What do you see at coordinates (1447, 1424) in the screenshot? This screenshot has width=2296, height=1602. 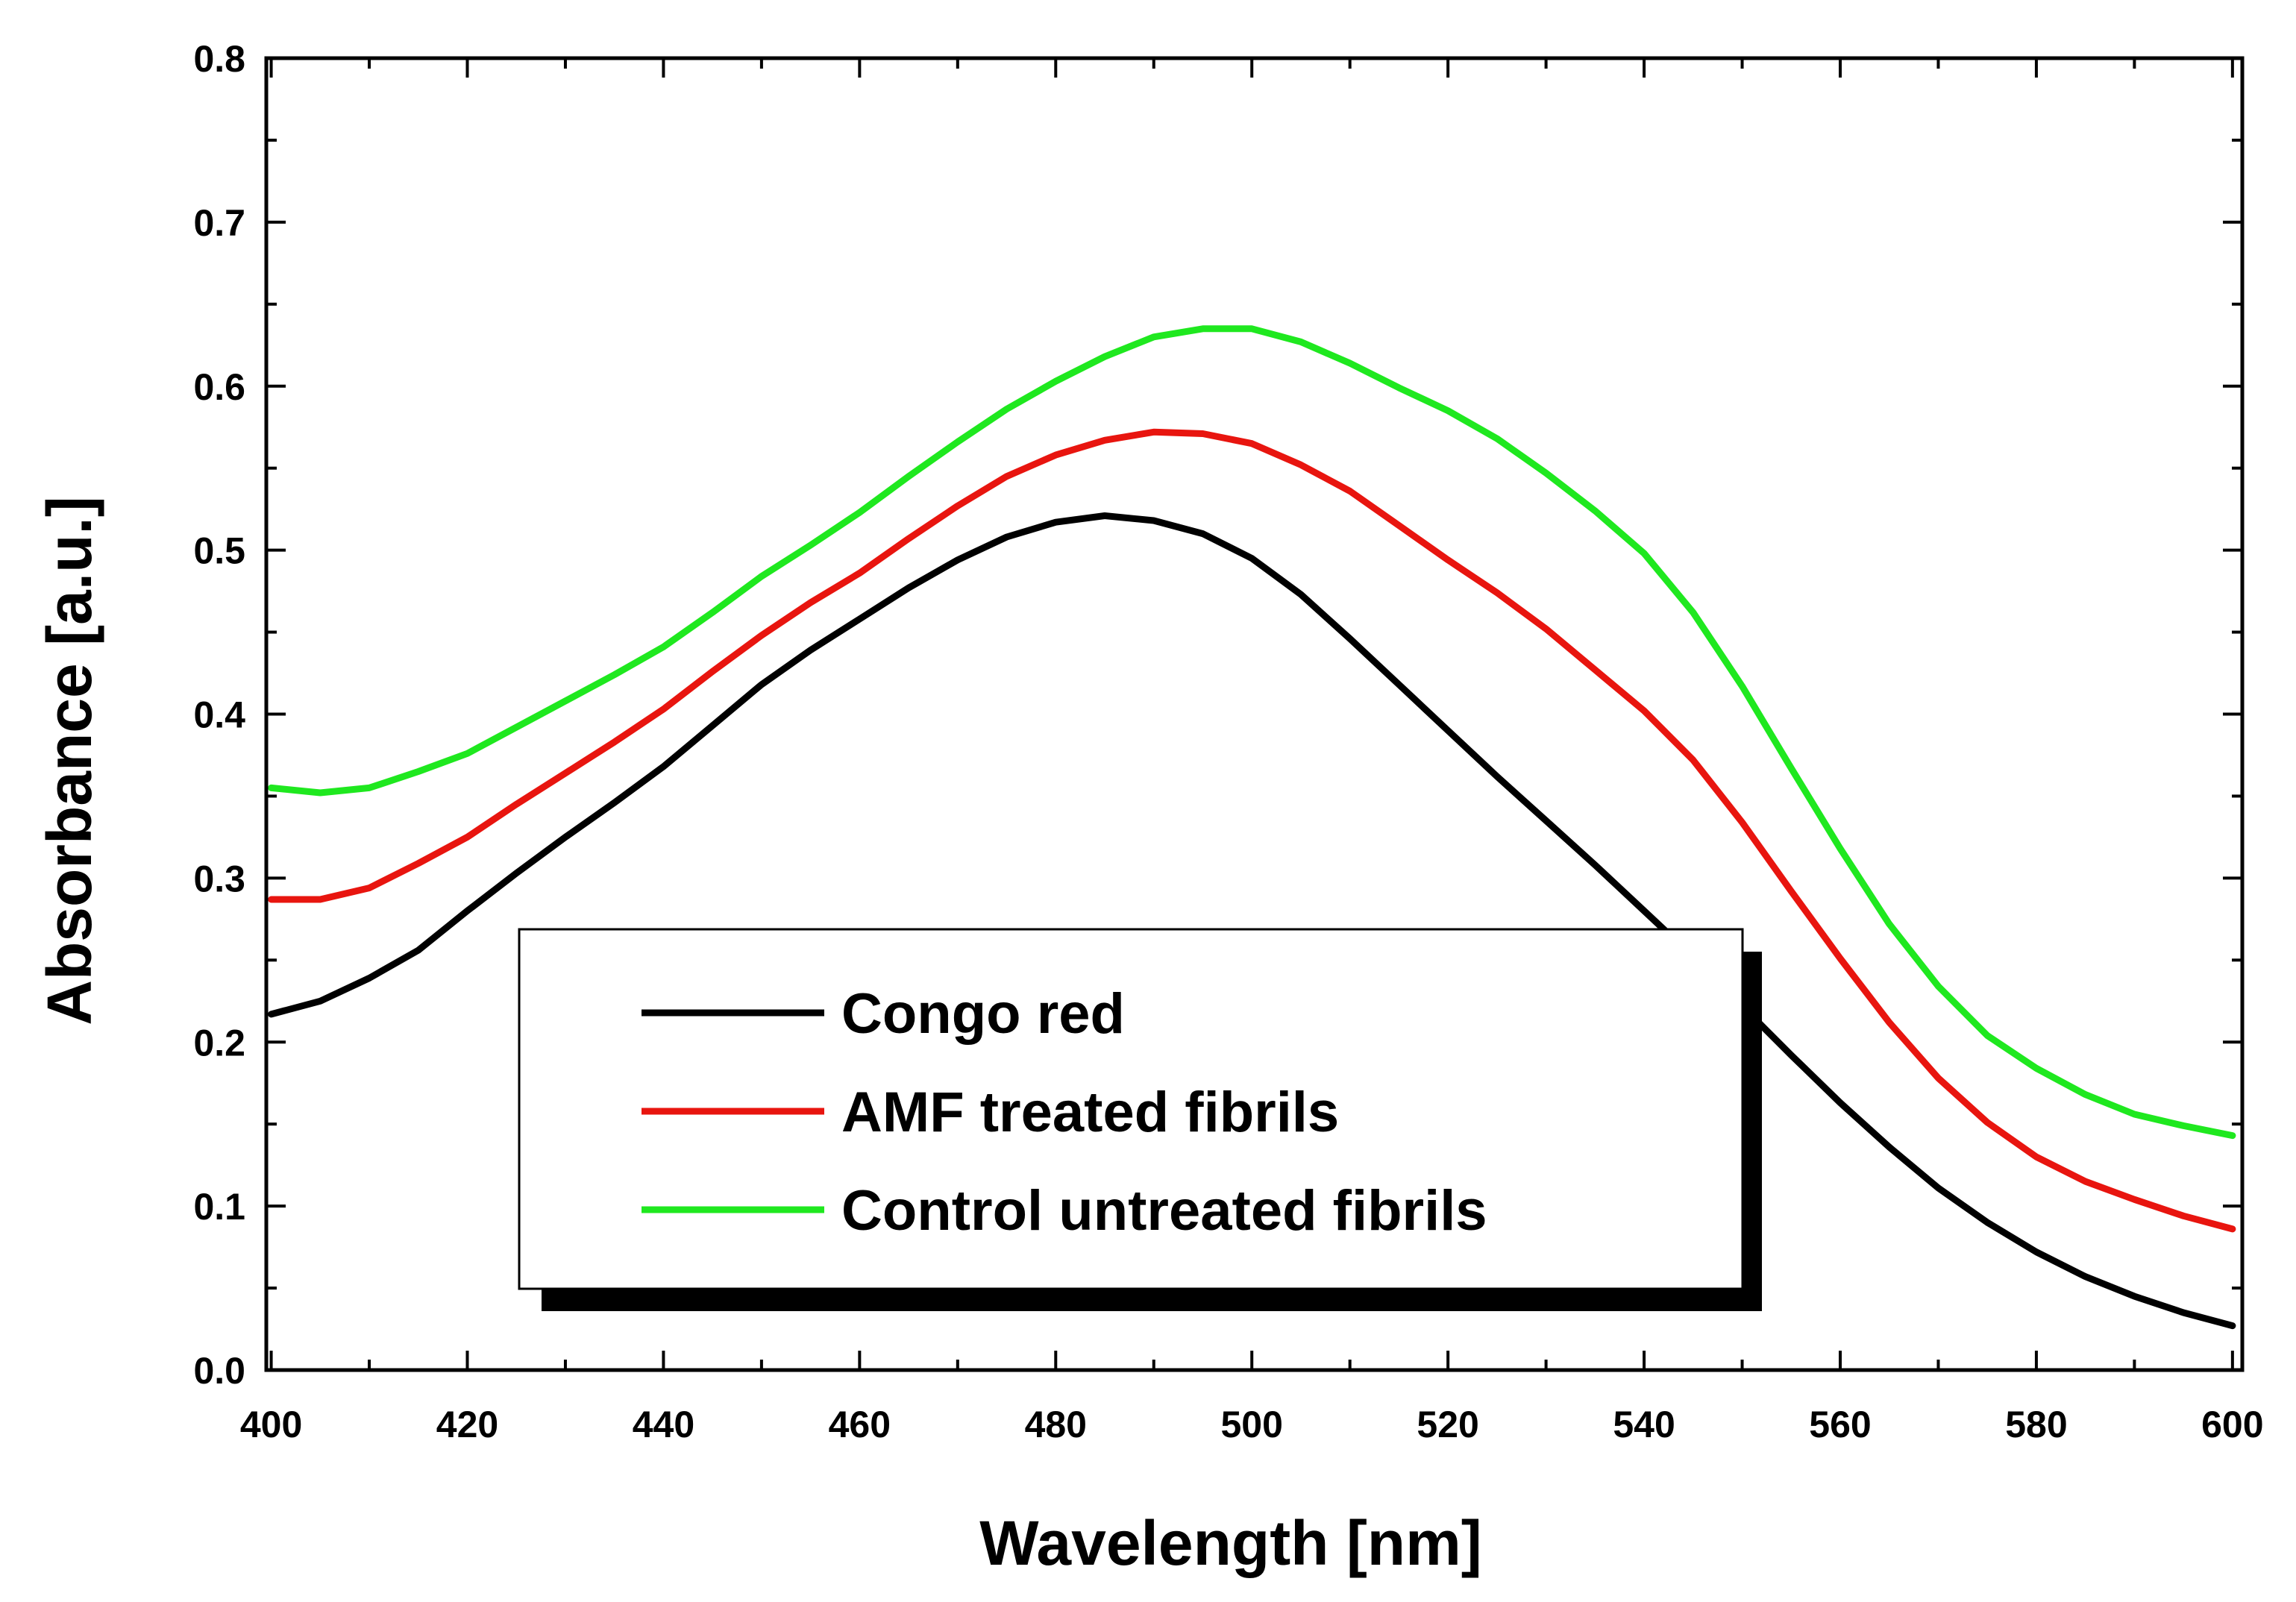 I see `x-tick-label: 520` at bounding box center [1447, 1424].